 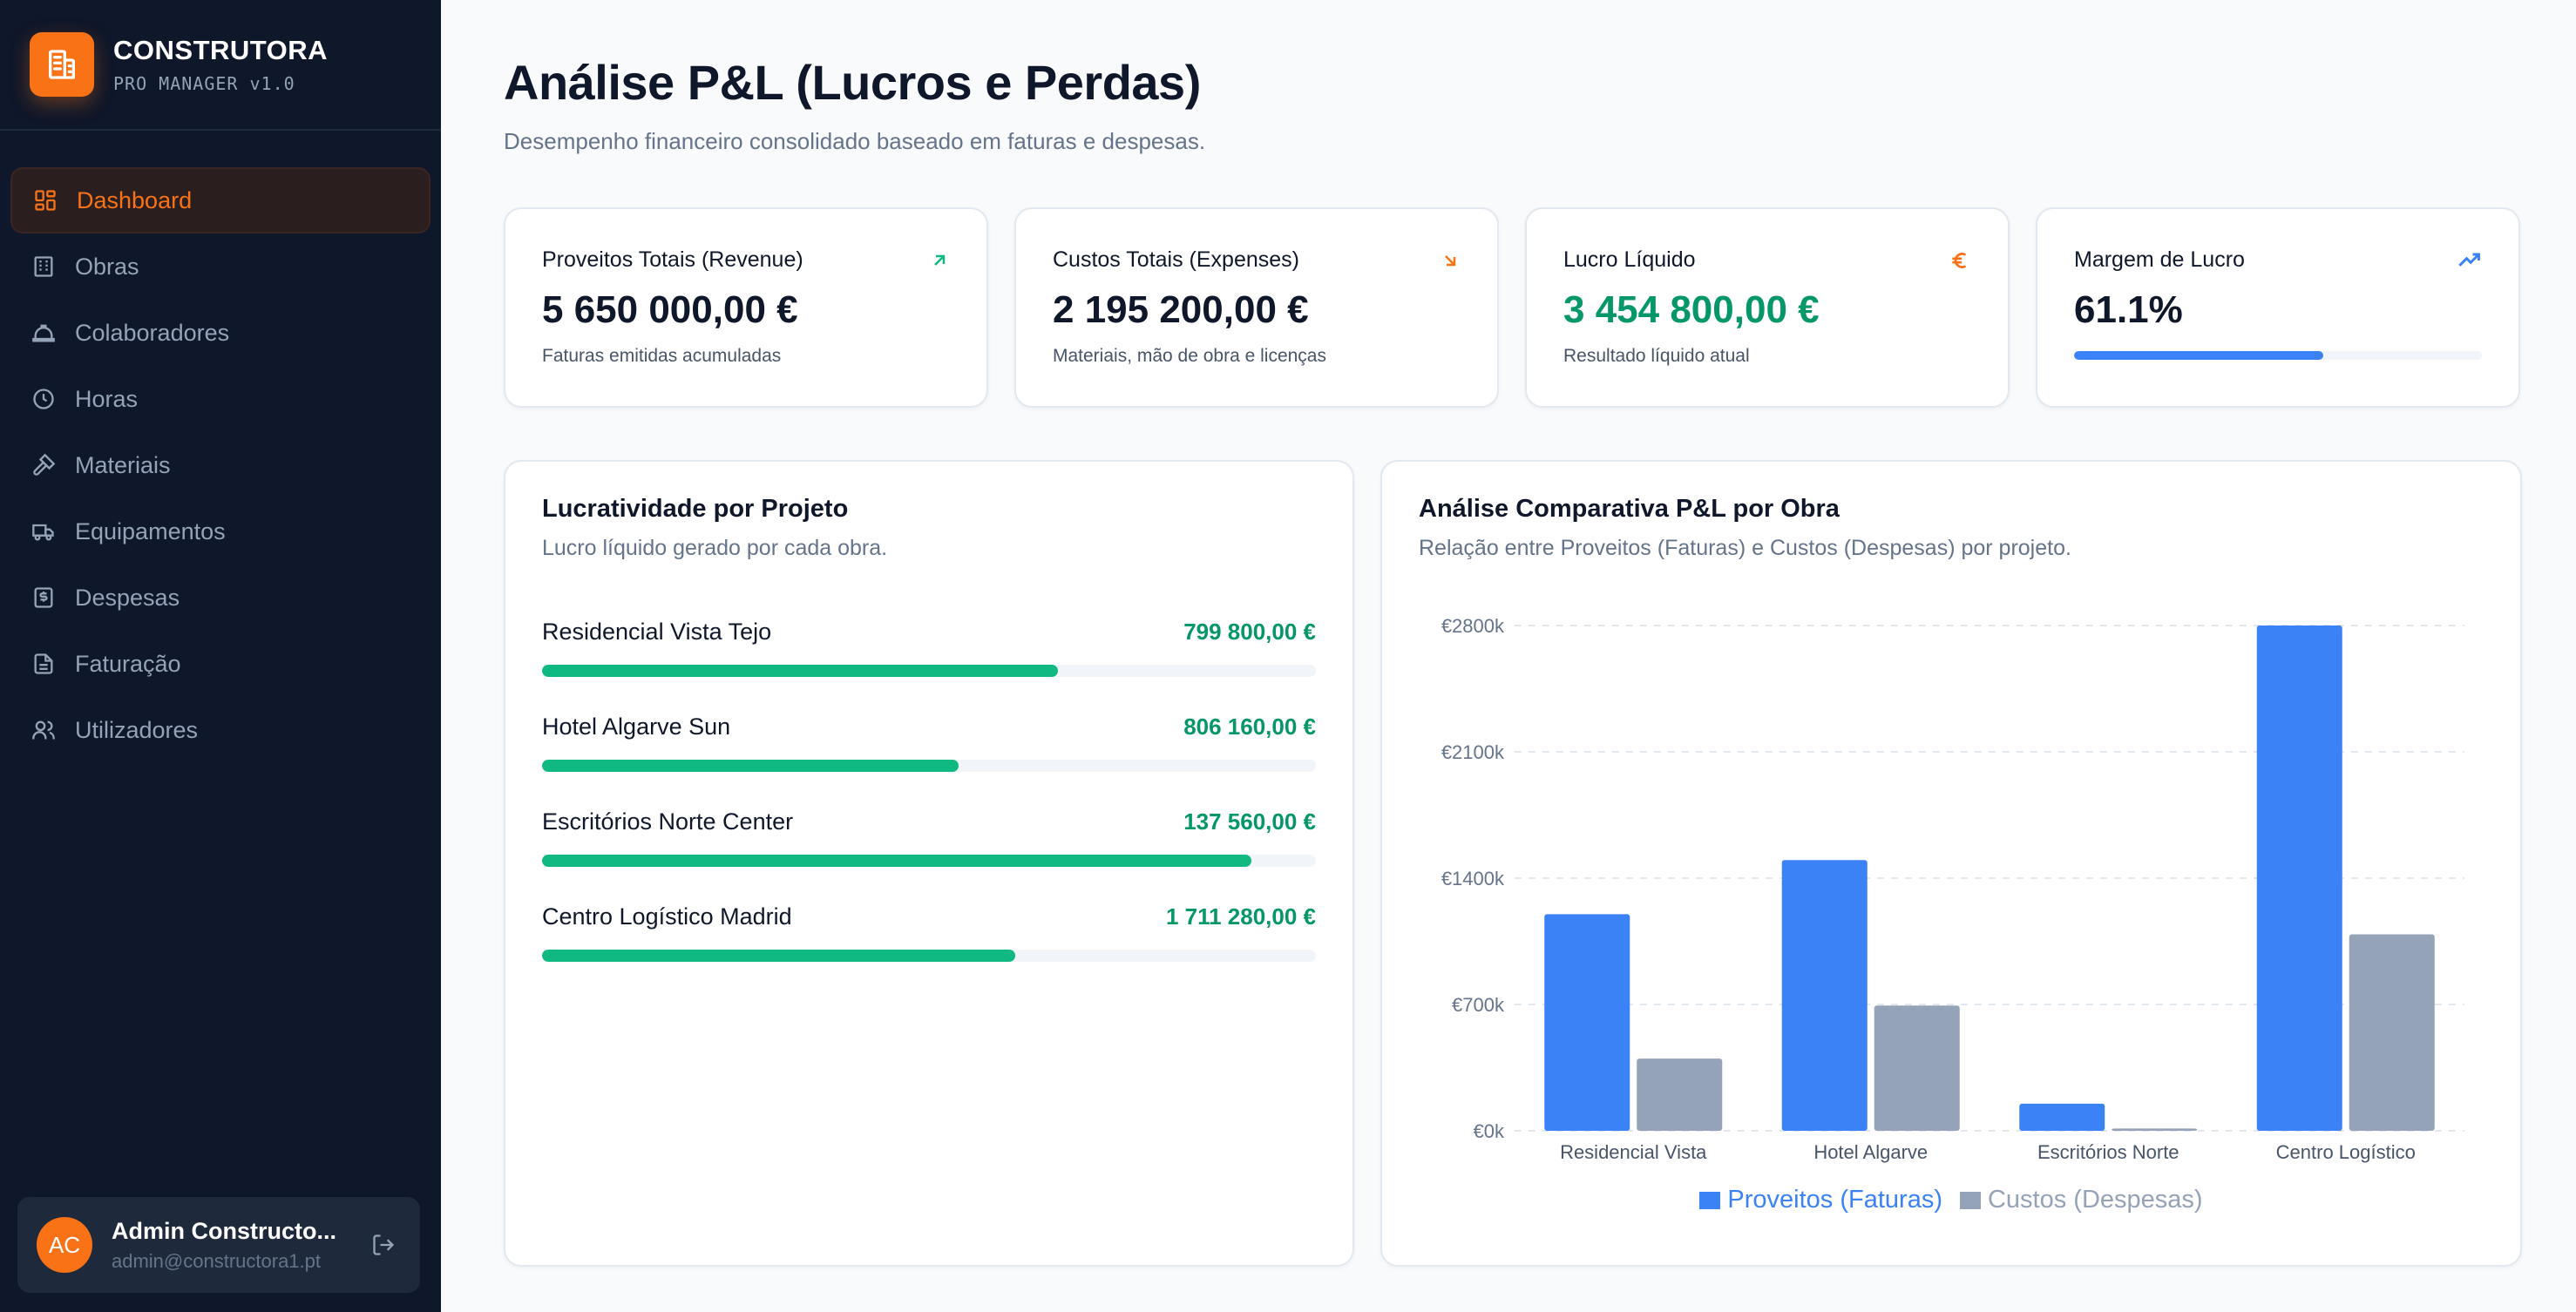 I want to click on legend-item: Custos (Despesas), so click(x=2081, y=1200).